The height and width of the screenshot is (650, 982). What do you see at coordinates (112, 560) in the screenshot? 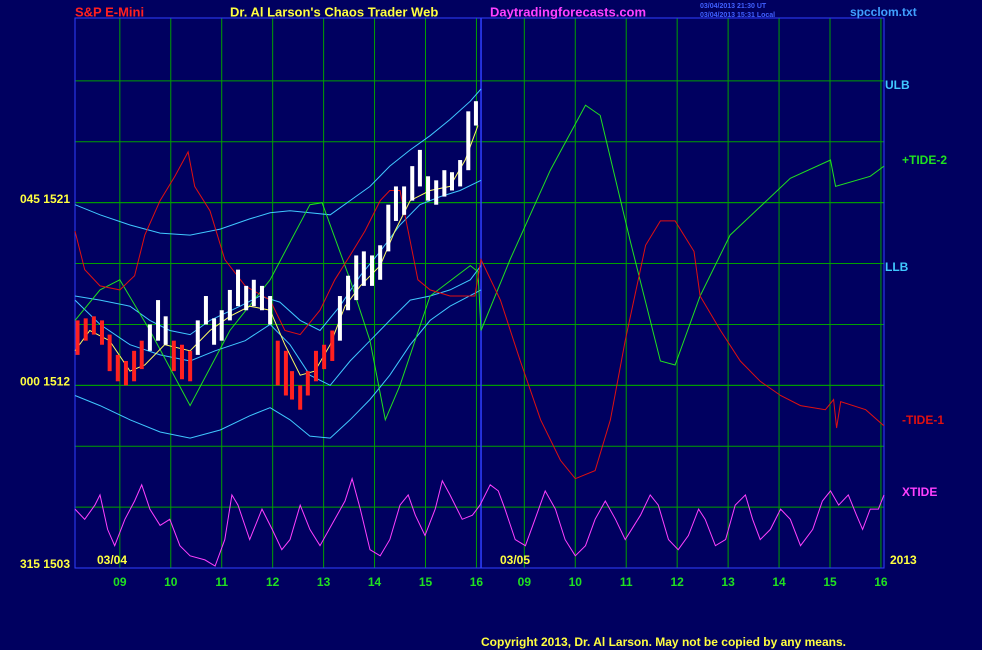
I see `date-label: 03/04` at bounding box center [112, 560].